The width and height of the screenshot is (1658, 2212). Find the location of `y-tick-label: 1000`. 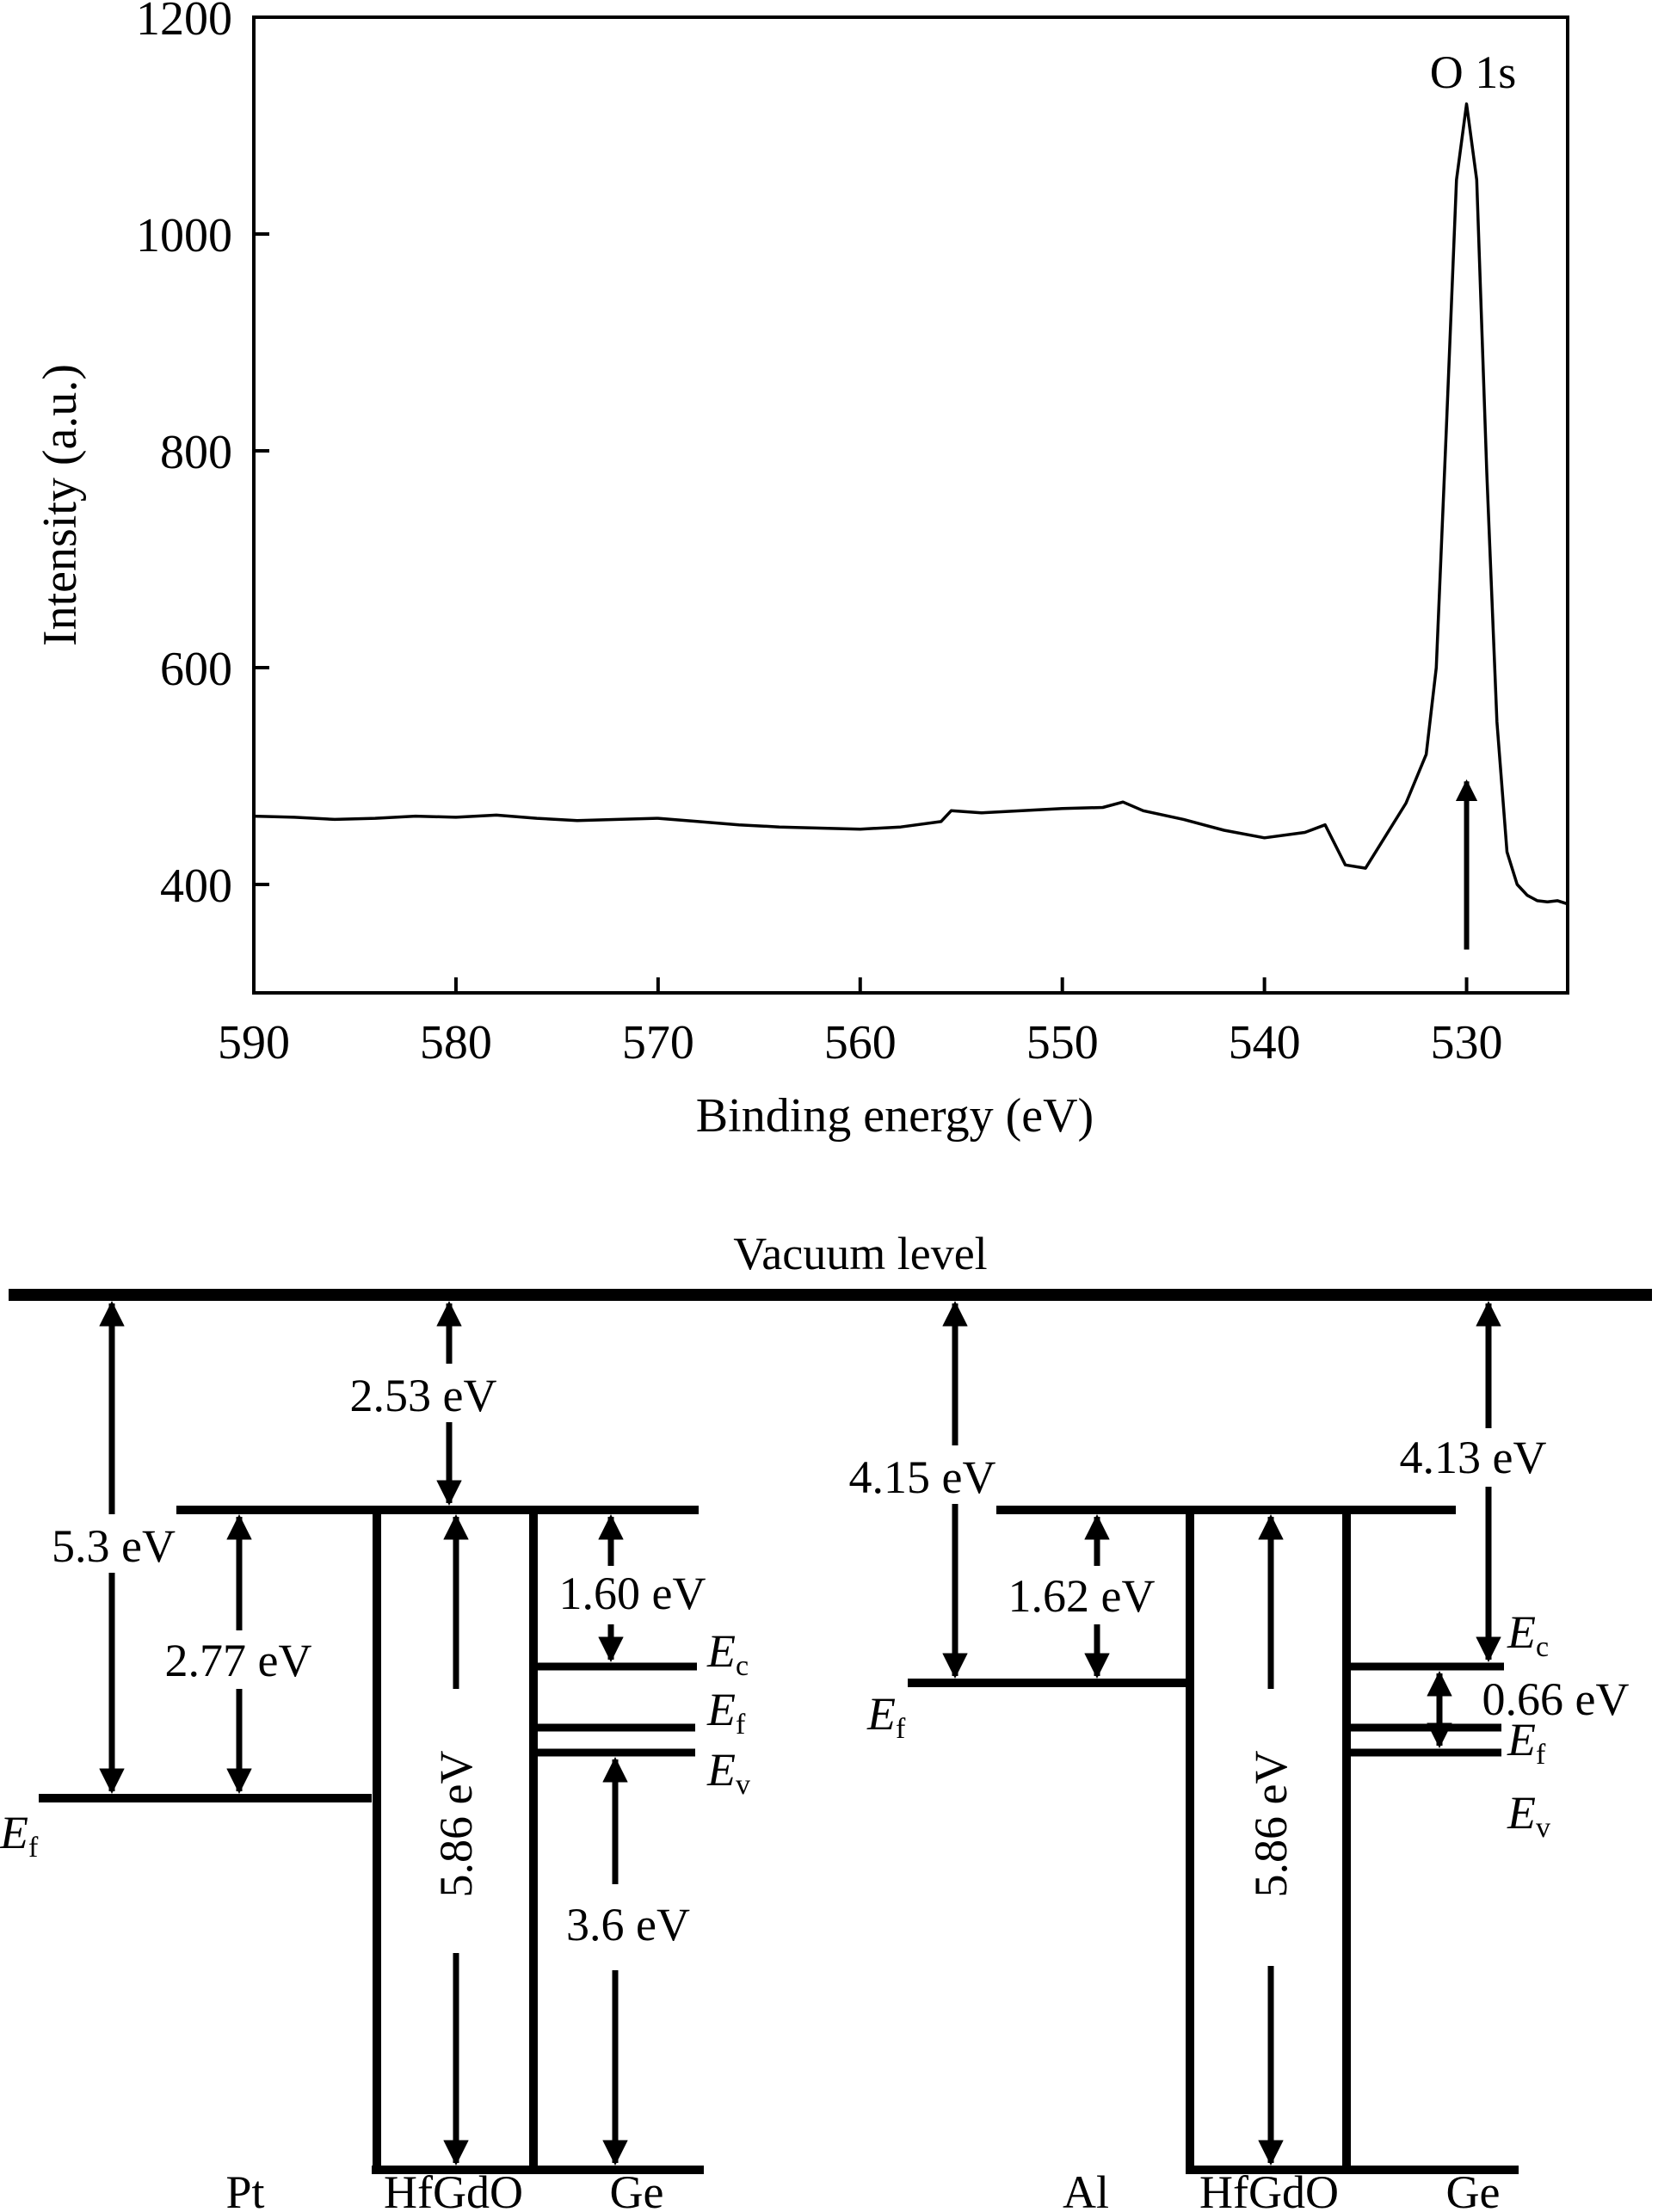

y-tick-label: 1000 is located at coordinates (184, 235).